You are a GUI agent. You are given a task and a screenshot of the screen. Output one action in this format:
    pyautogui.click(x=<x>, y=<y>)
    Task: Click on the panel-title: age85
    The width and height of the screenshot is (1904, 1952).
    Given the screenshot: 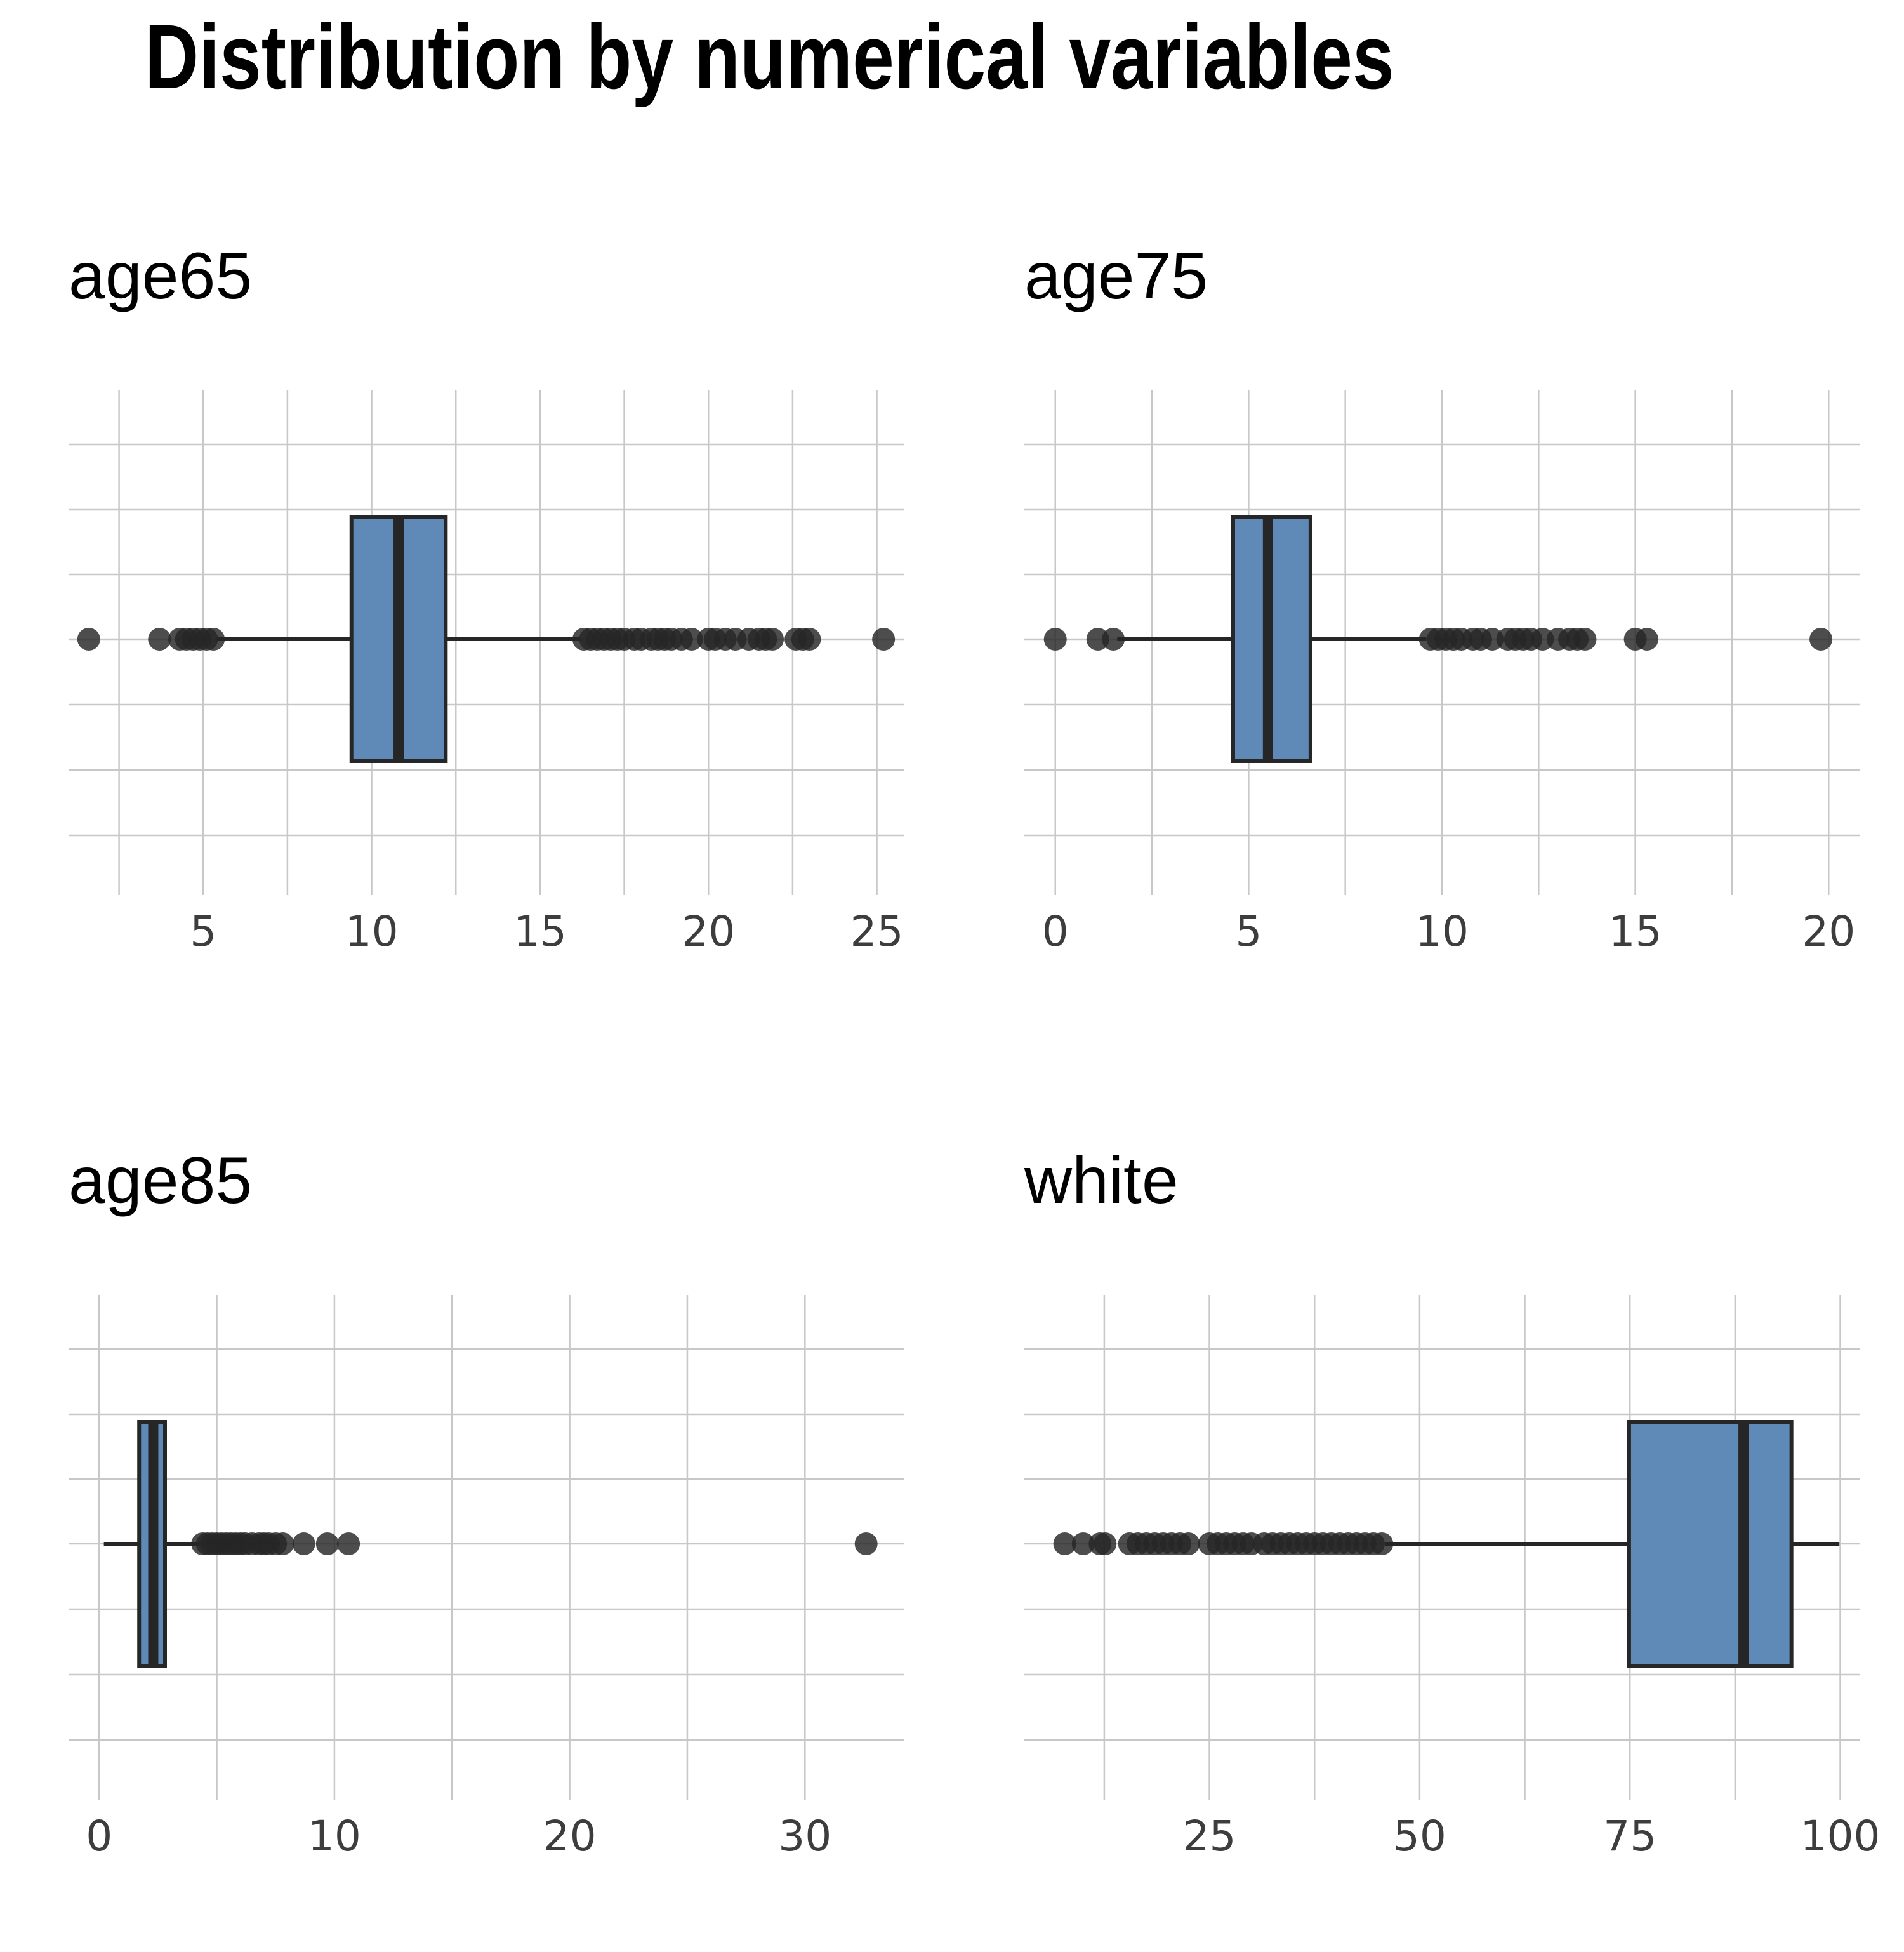 What is the action you would take?
    pyautogui.click(x=161, y=1181)
    